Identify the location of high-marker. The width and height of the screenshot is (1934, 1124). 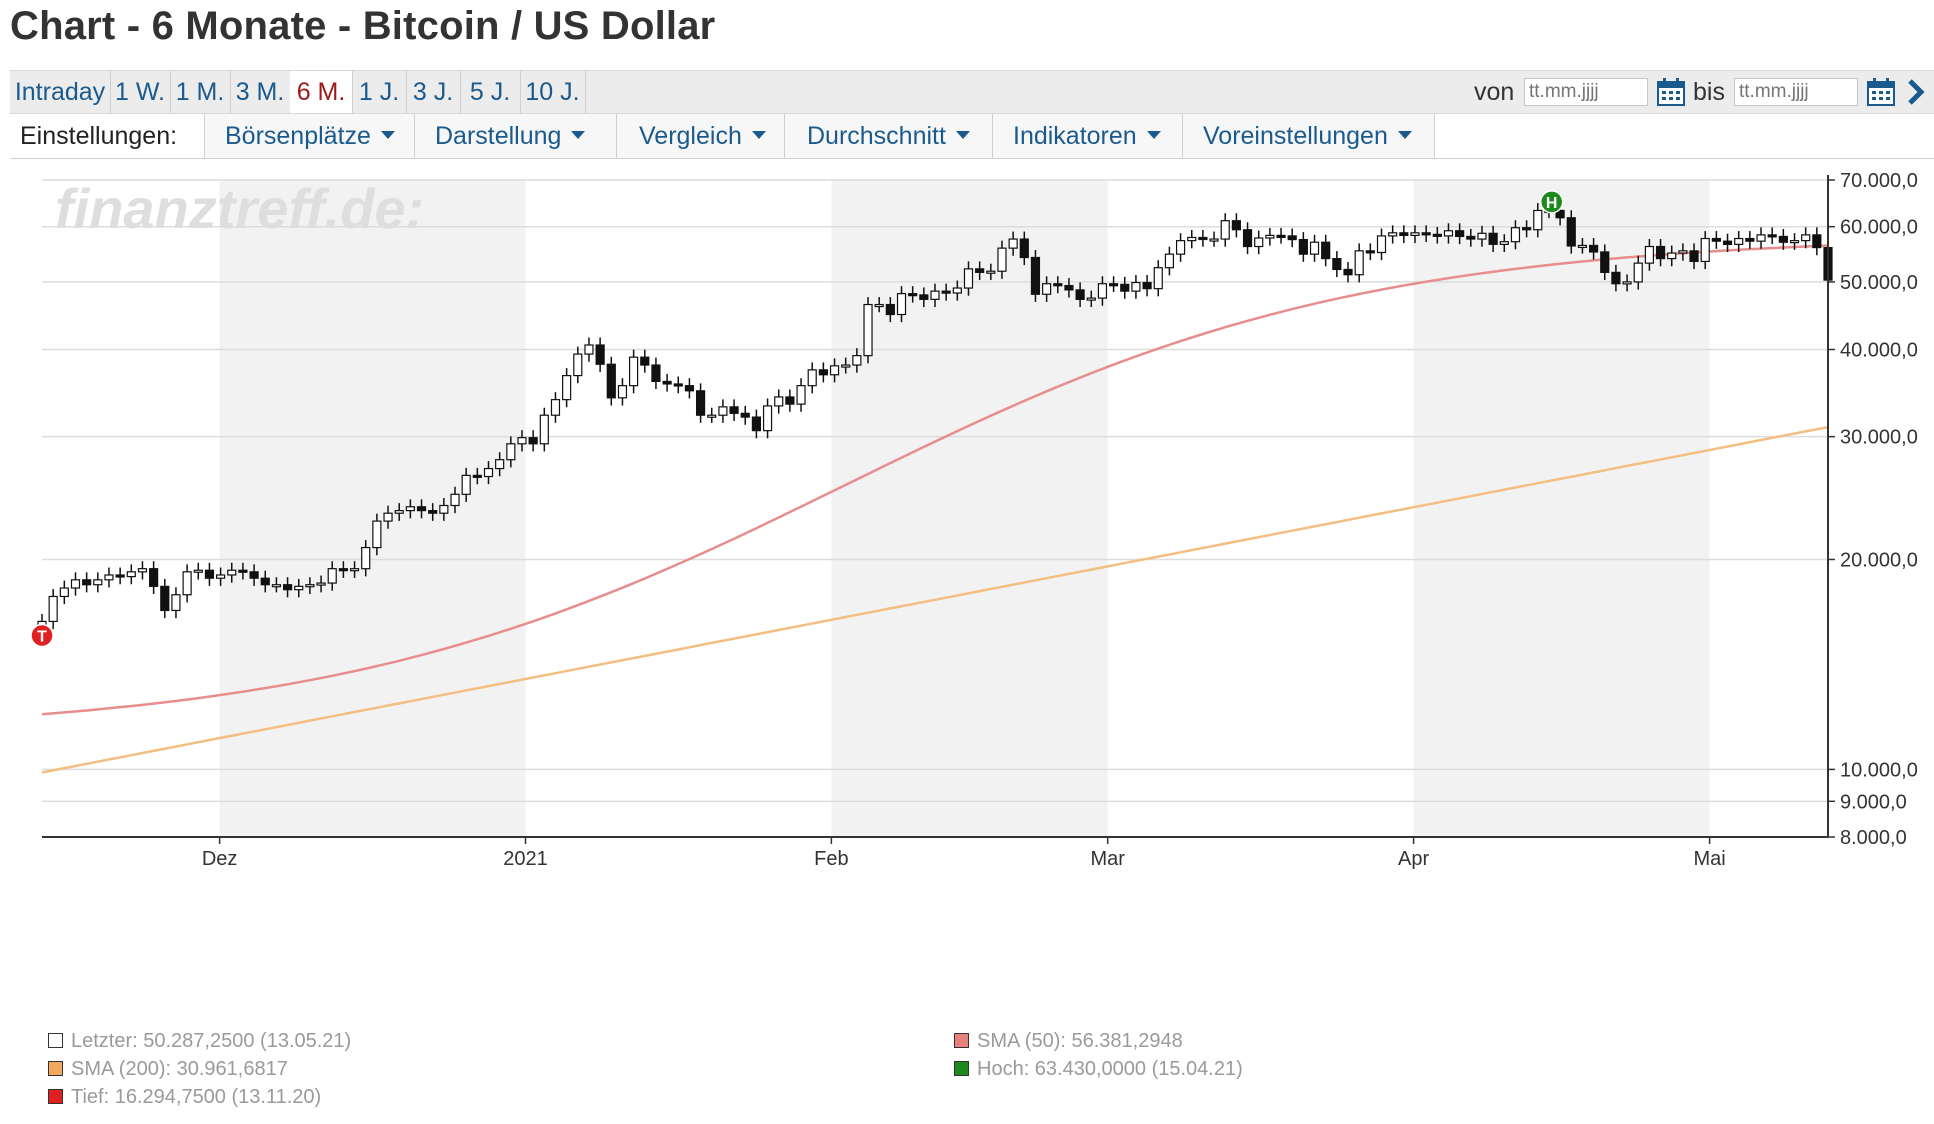
(1551, 202).